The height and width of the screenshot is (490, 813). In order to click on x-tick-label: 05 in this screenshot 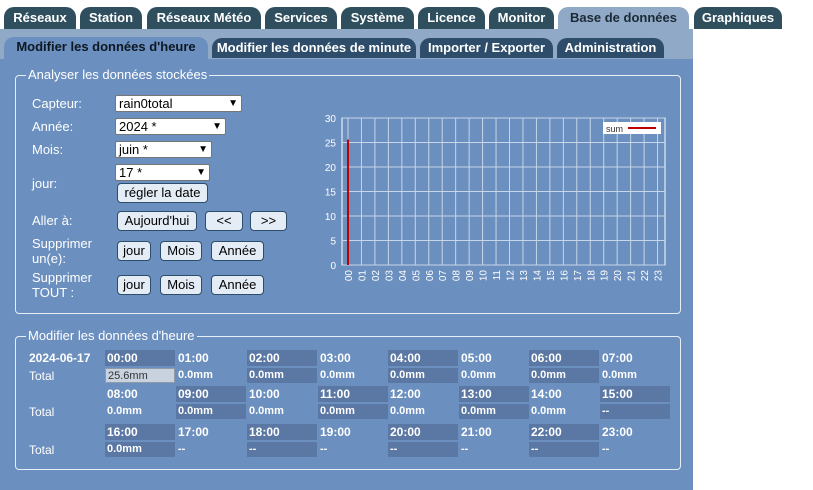, I will do `click(416, 276)`.